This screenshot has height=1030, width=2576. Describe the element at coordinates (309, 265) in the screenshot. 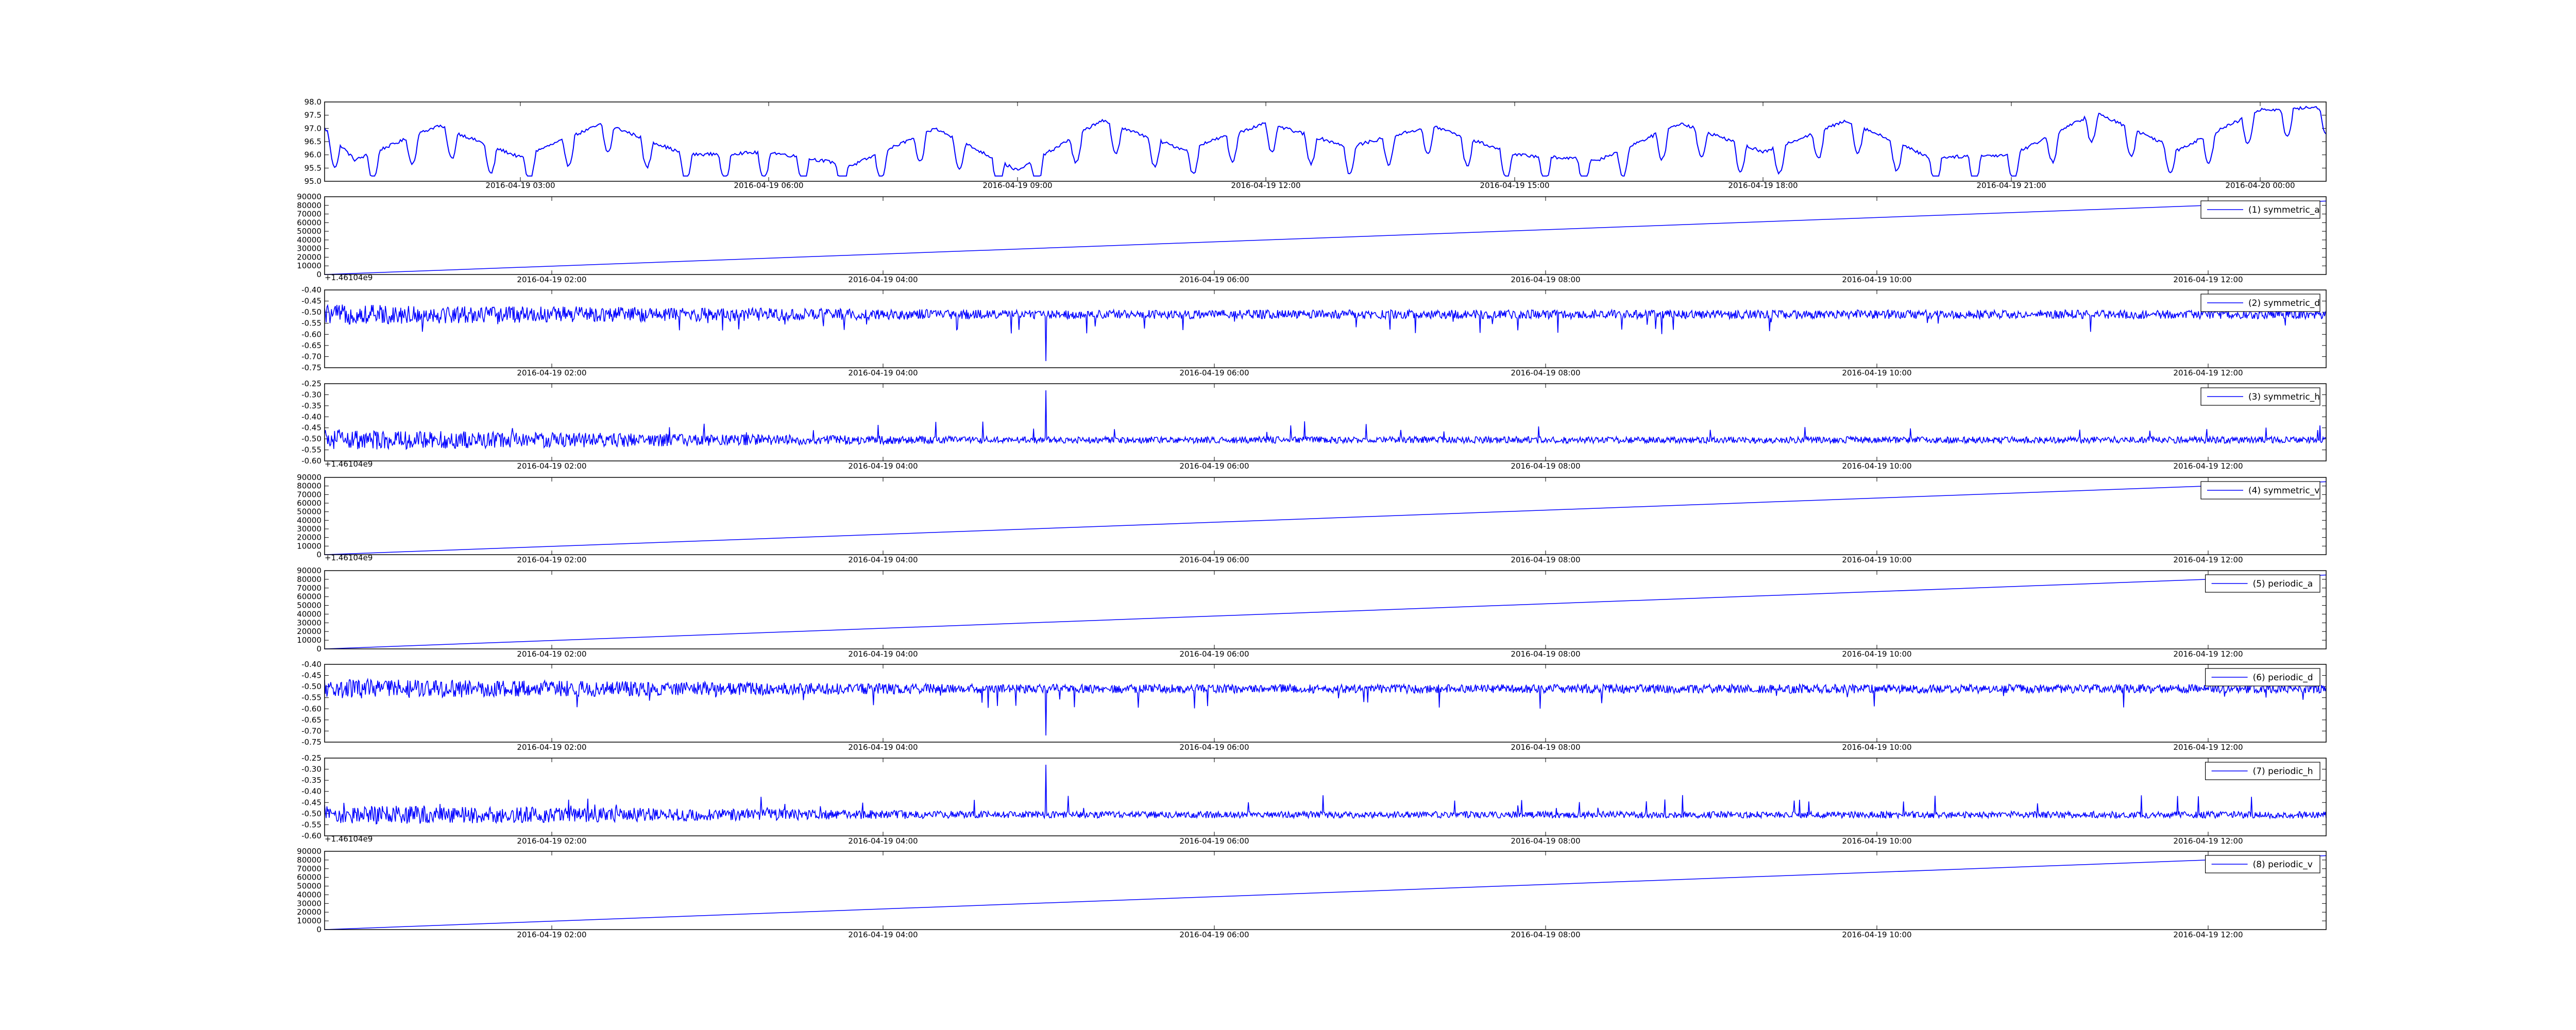

I see `y-tick-label: 10000` at that location.